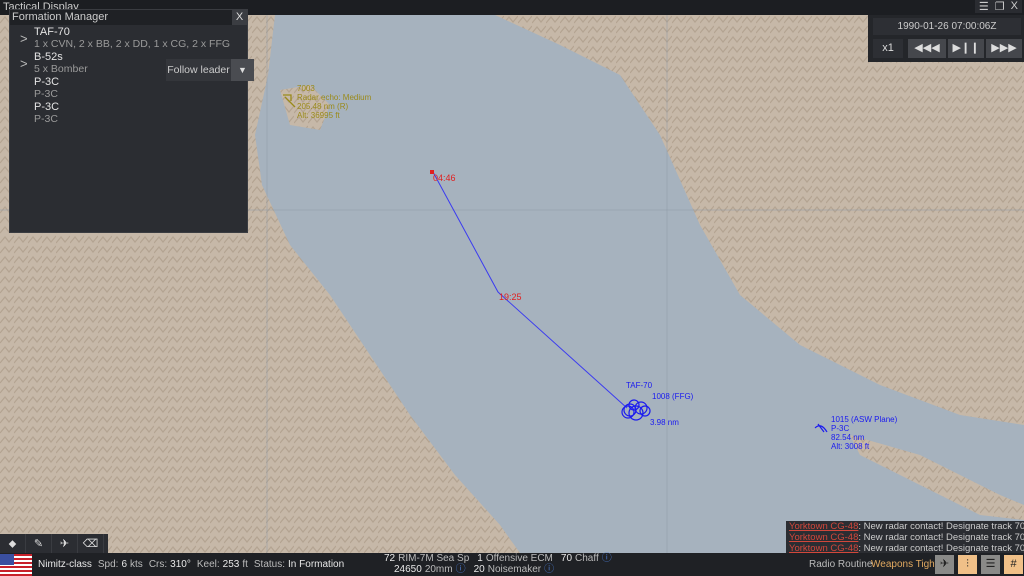 The width and height of the screenshot is (1024, 576). Describe the element at coordinates (510, 297) in the screenshot. I see `waypoint-label: 19:25` at that location.